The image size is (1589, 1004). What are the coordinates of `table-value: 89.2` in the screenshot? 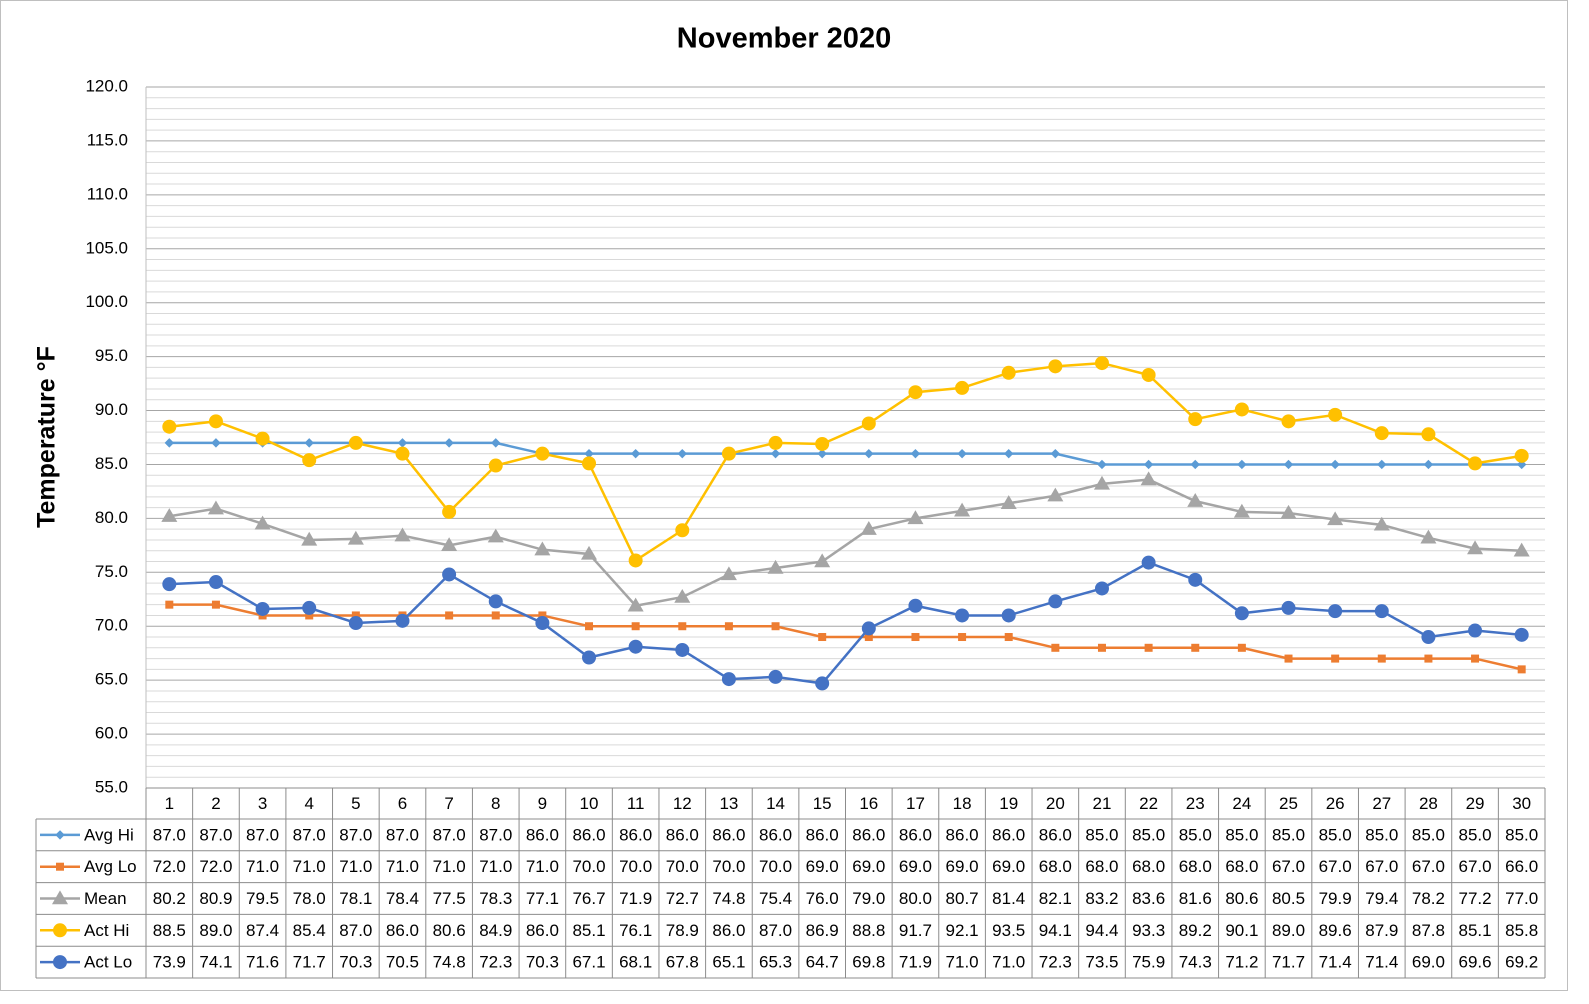 It's located at (1195, 930).